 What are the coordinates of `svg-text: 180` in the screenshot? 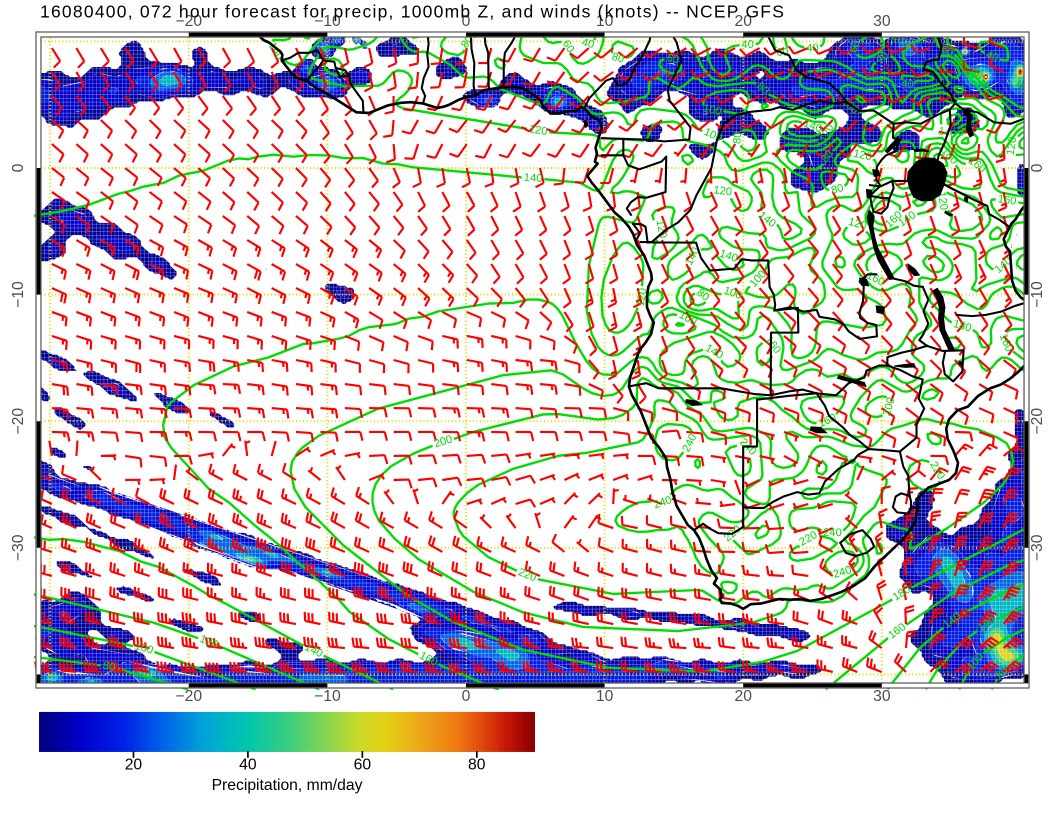 It's located at (962, 326).